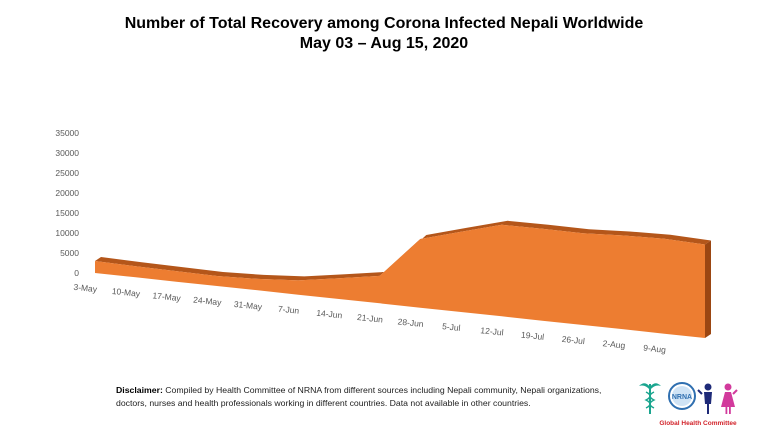 Image resolution: width=768 pixels, height=432 pixels. I want to click on y-tick-label: 5000, so click(69, 253).